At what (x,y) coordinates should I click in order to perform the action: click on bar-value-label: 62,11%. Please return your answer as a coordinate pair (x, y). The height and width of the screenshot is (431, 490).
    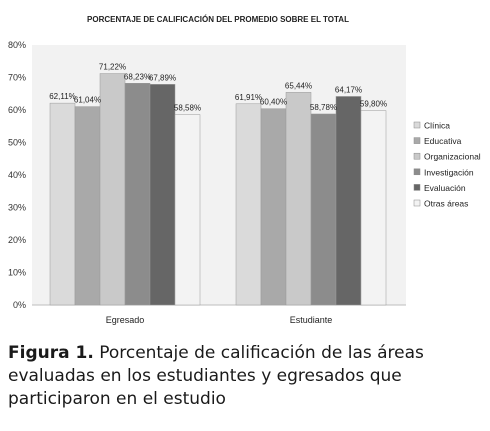
    Looking at the image, I should click on (62, 96).